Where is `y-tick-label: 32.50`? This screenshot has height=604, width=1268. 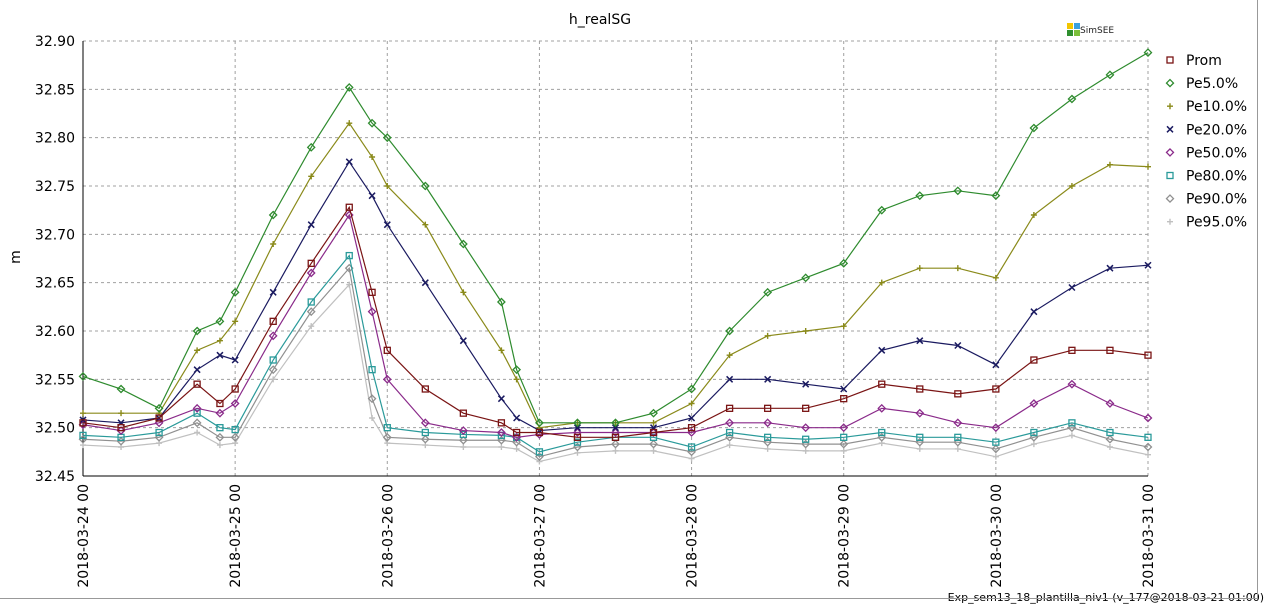 y-tick-label: 32.50 is located at coordinates (55, 429).